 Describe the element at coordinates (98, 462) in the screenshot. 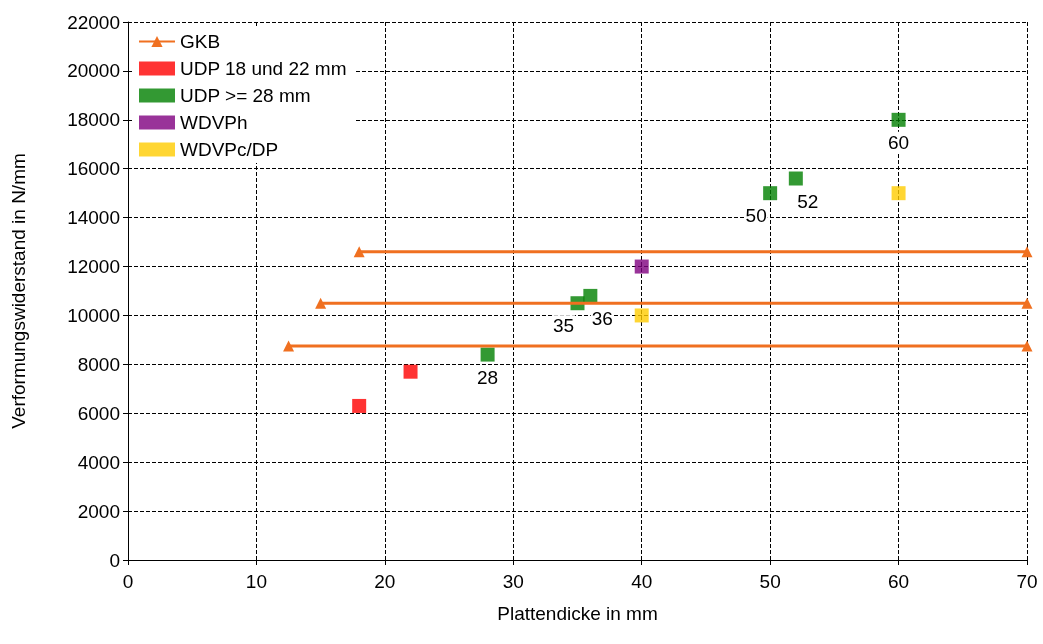

I see `y-tick-label: 4000` at that location.